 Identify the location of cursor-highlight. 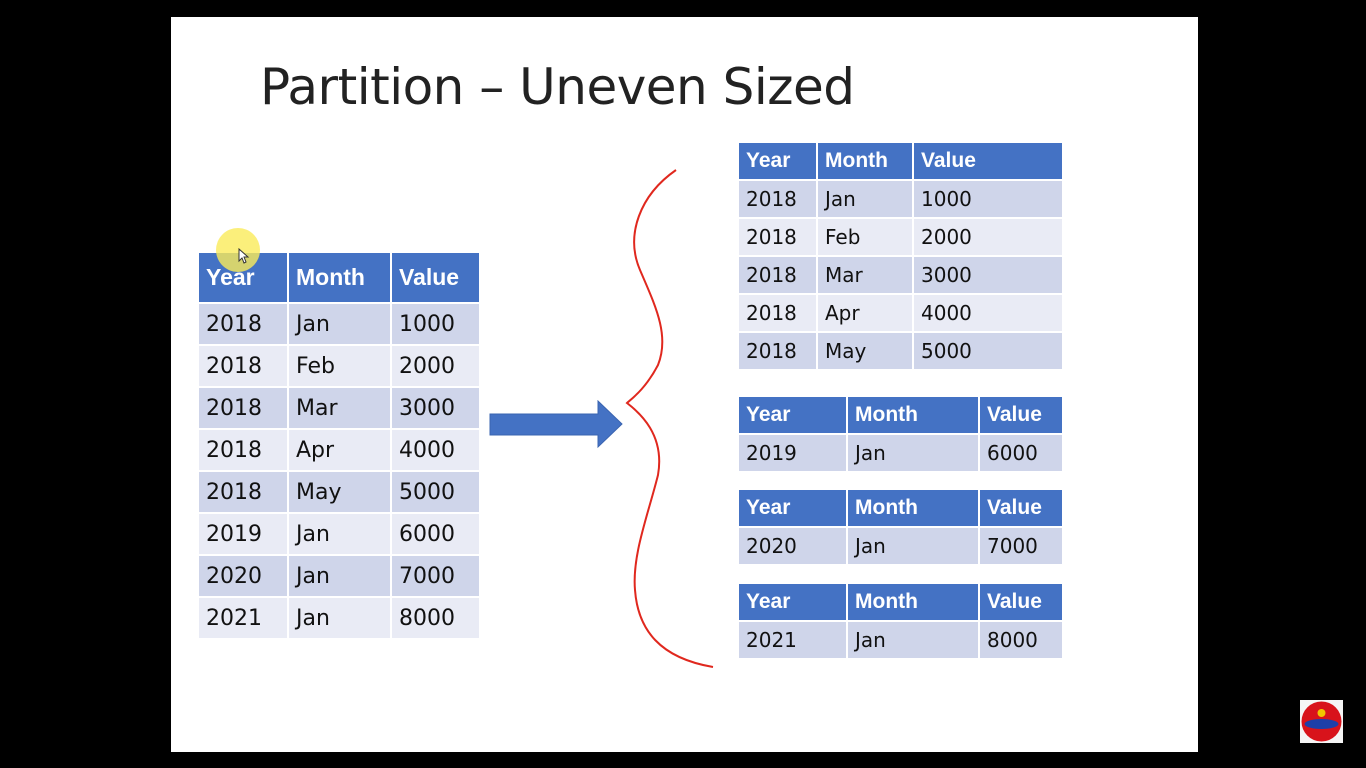
(238, 250).